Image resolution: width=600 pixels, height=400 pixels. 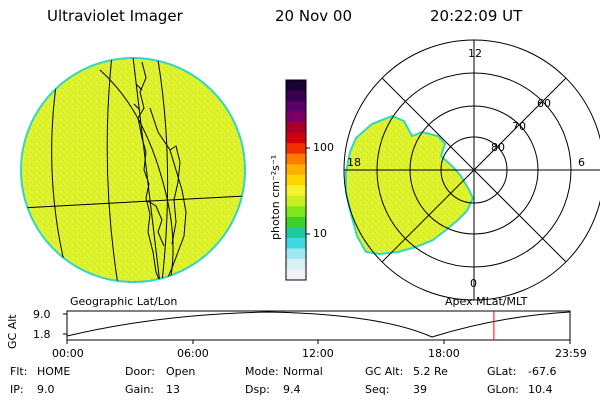 What do you see at coordinates (193, 353) in the screenshot?
I see `altitude-xtick-label-6: 06:00` at bounding box center [193, 353].